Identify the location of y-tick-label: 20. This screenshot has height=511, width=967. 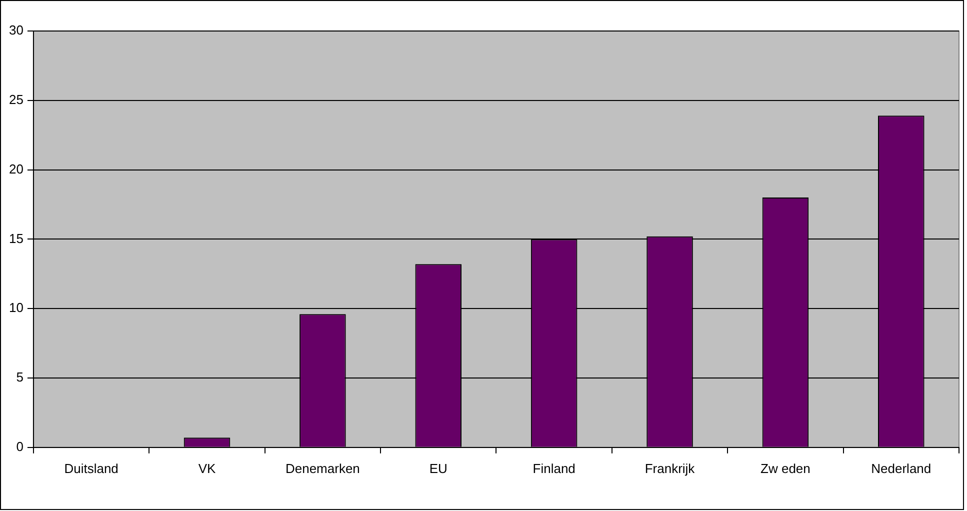
(16, 168).